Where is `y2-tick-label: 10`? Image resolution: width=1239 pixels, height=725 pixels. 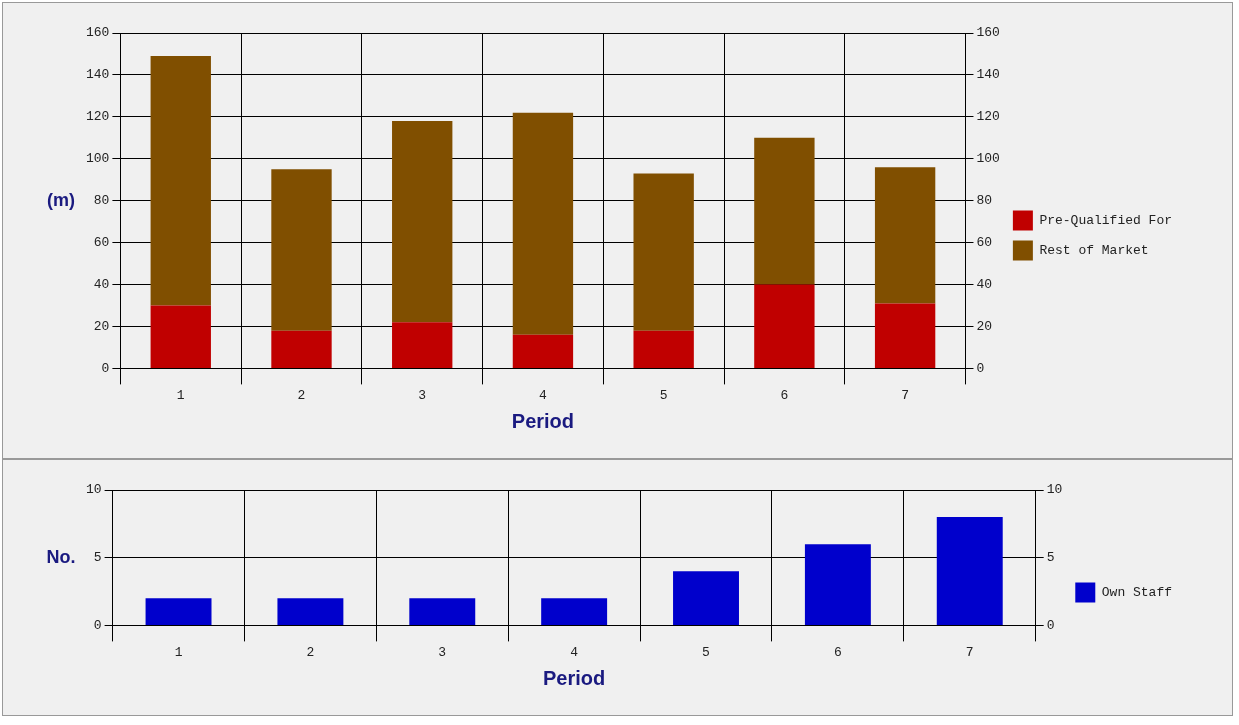 y2-tick-label: 10 is located at coordinates (1054, 490).